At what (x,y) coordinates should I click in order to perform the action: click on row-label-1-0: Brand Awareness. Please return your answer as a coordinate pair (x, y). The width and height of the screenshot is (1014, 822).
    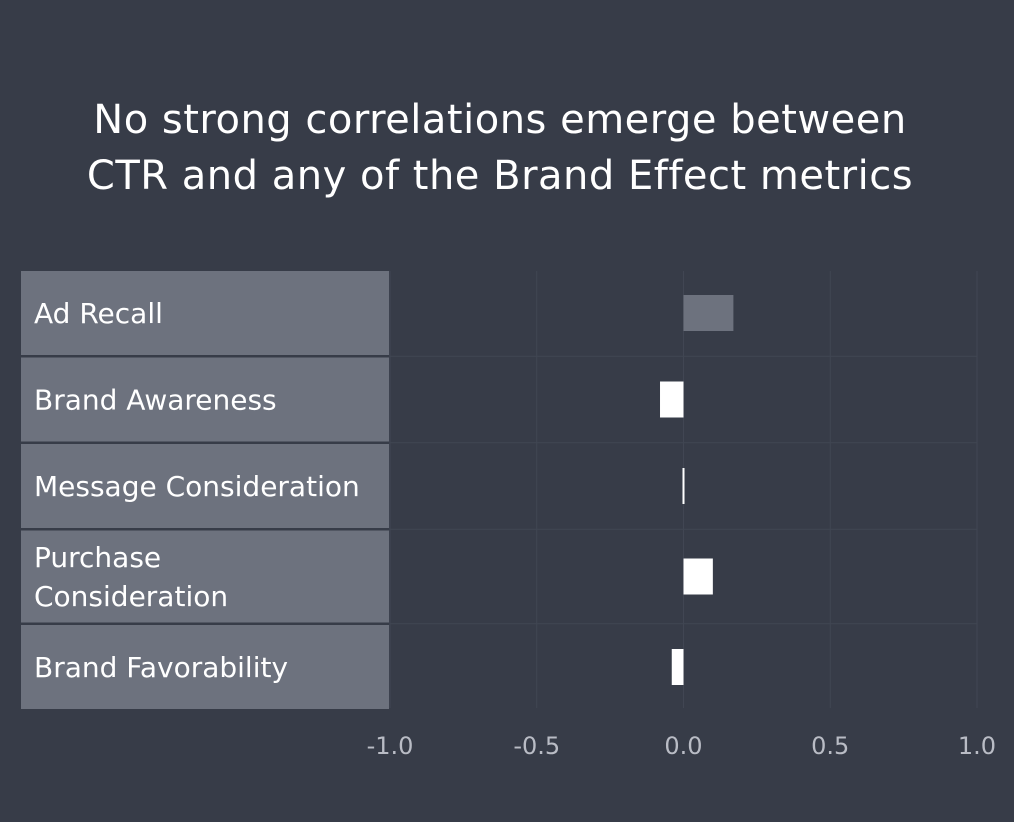
    Looking at the image, I should click on (155, 400).